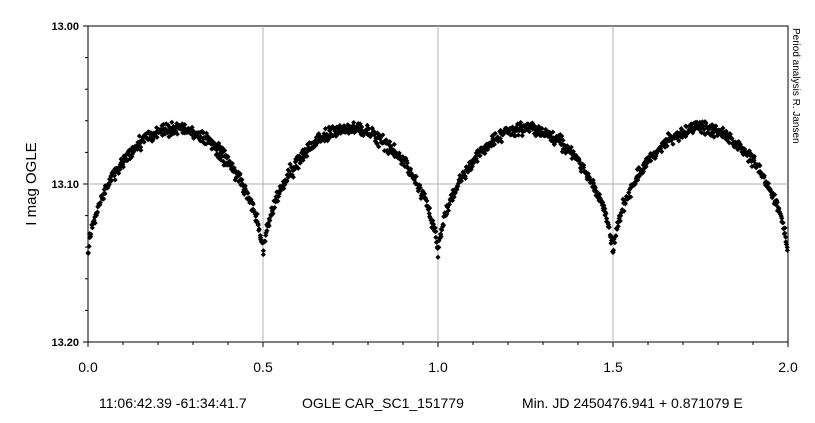 The width and height of the screenshot is (815, 423). Describe the element at coordinates (65, 343) in the screenshot. I see `y-tick-label: 13.20` at that location.